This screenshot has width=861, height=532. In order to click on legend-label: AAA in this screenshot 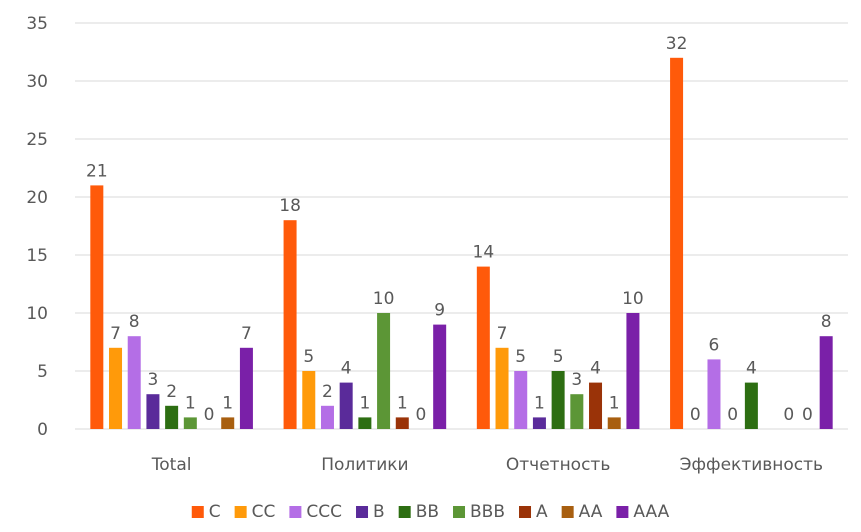, I will do `click(651, 512)`.